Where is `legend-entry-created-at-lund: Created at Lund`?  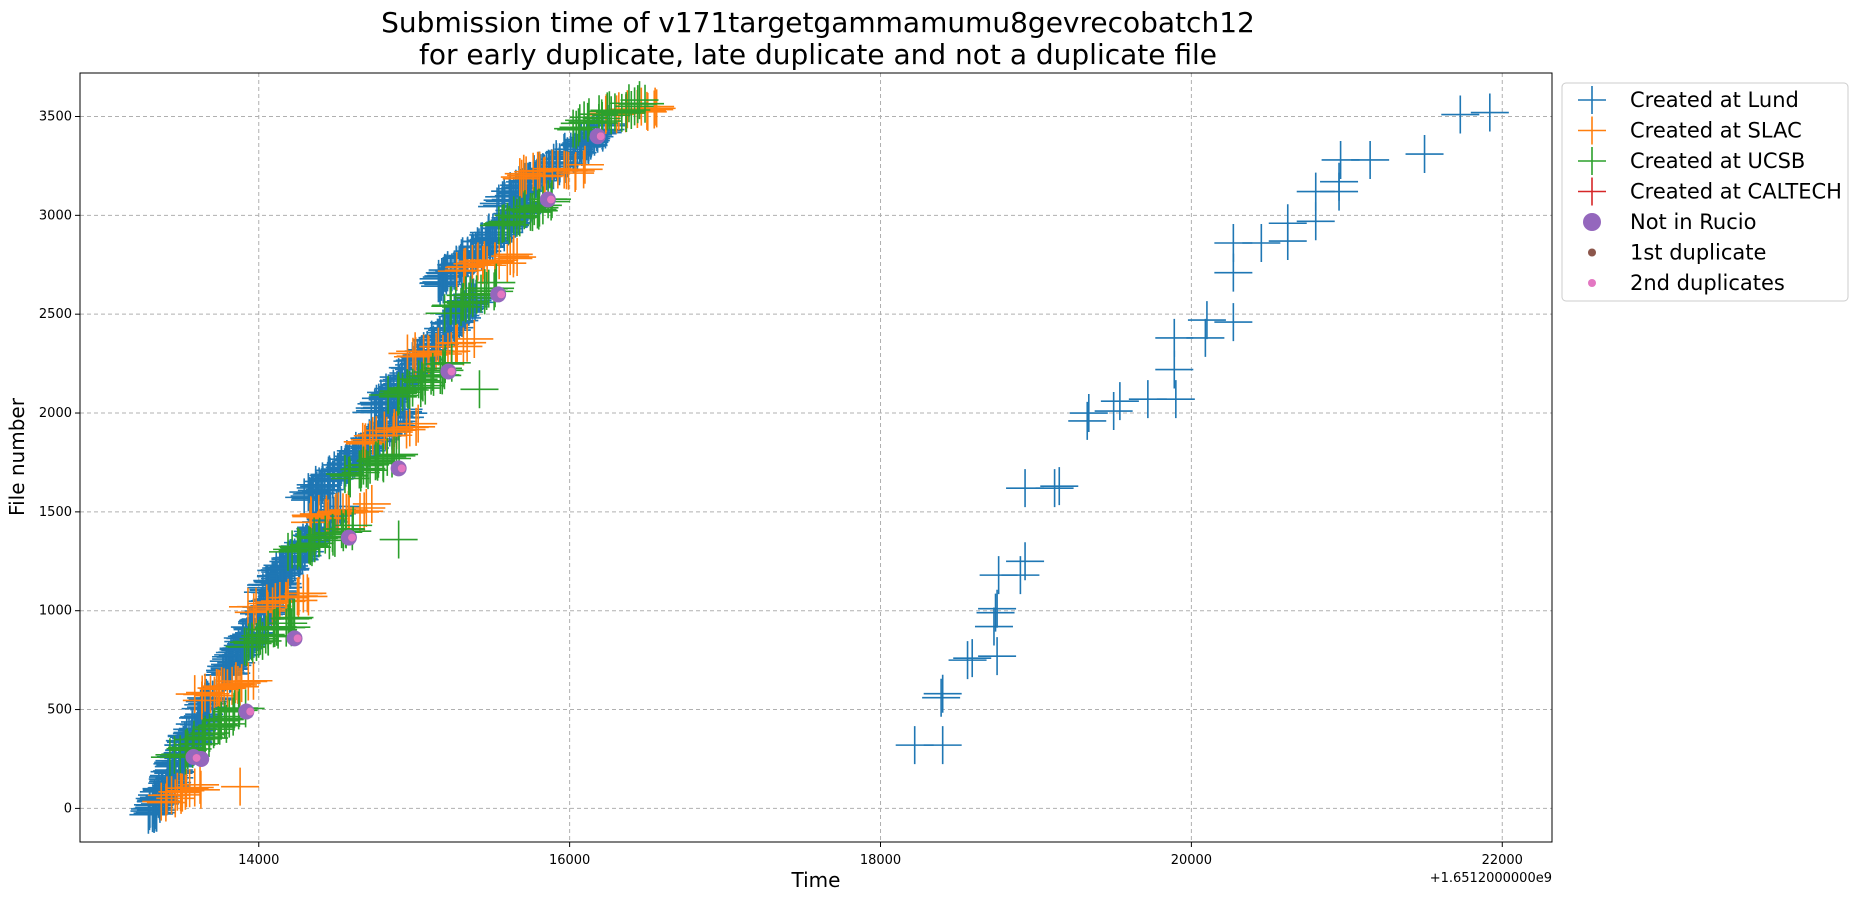
legend-entry-created-at-lund: Created at Lund is located at coordinates (1688, 100).